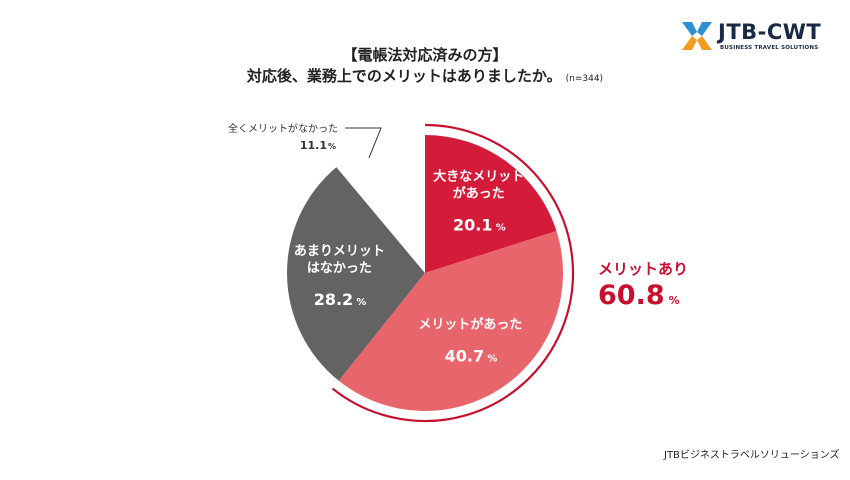 Image resolution: width=850 pixels, height=480 pixels. I want to click on slice-value-1: 20.1, so click(472, 224).